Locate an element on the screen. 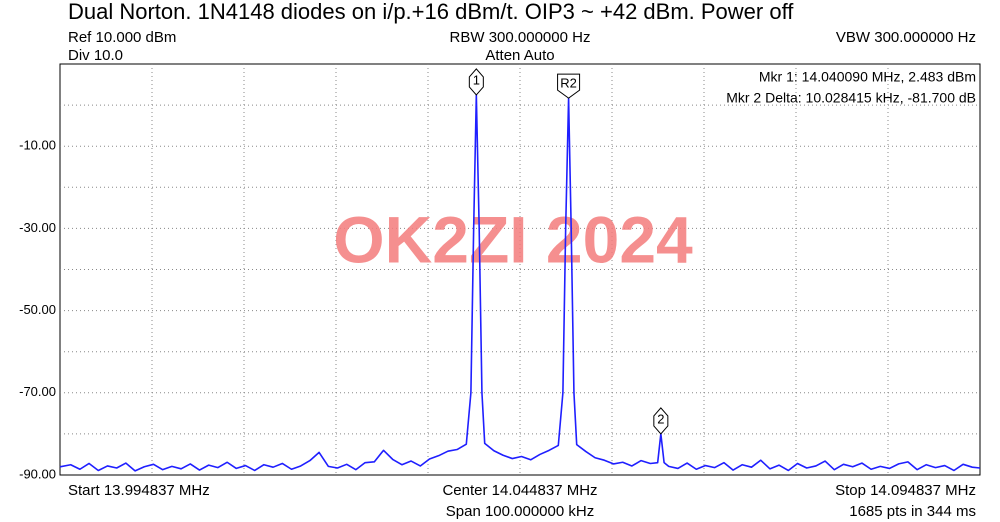 Image resolution: width=1000 pixels, height=522 pixels. rbw: RBW 300.000000 Hz is located at coordinates (520, 37).